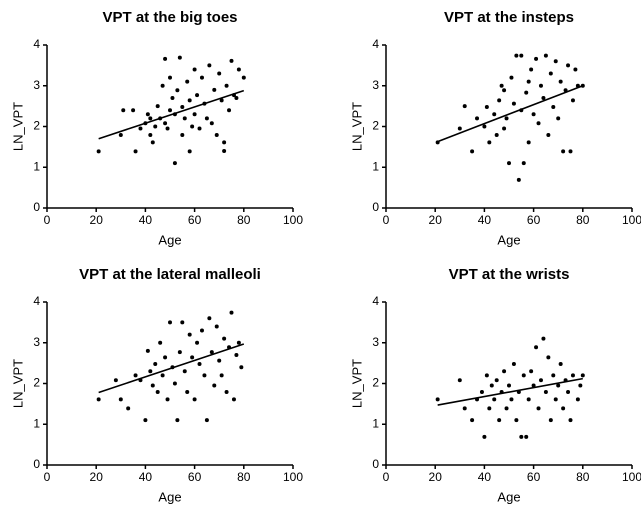  Describe the element at coordinates (436, 477) in the screenshot. I see `x-tick-label: 20` at that location.